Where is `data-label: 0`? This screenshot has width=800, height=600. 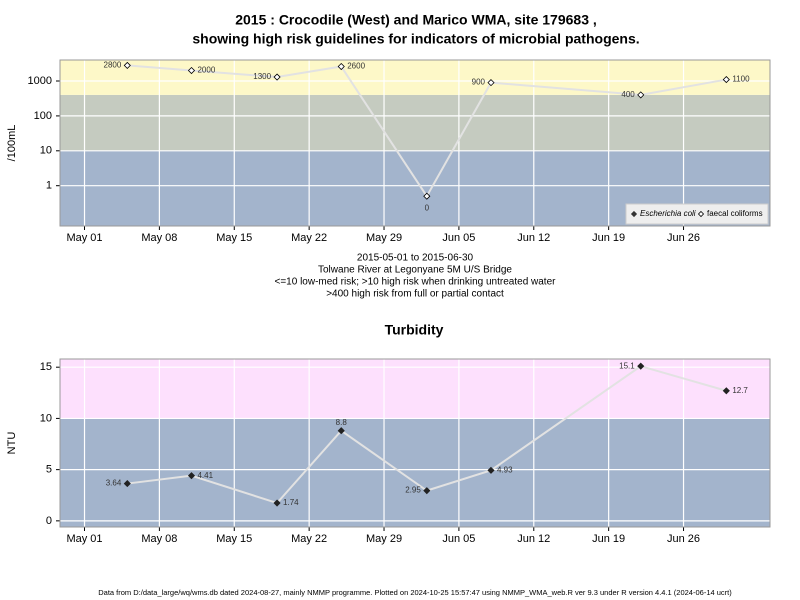
data-label: 0 is located at coordinates (427, 207).